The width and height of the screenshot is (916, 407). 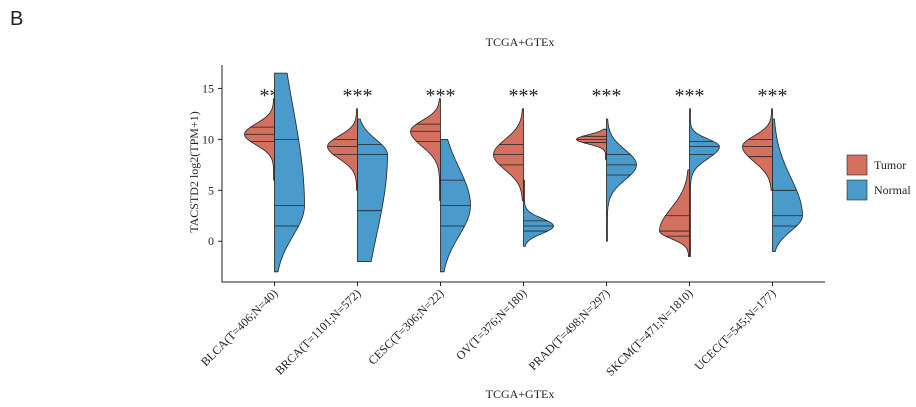 What do you see at coordinates (491, 324) in the screenshot?
I see `x-tick-label: OV(T=376;N=180)` at bounding box center [491, 324].